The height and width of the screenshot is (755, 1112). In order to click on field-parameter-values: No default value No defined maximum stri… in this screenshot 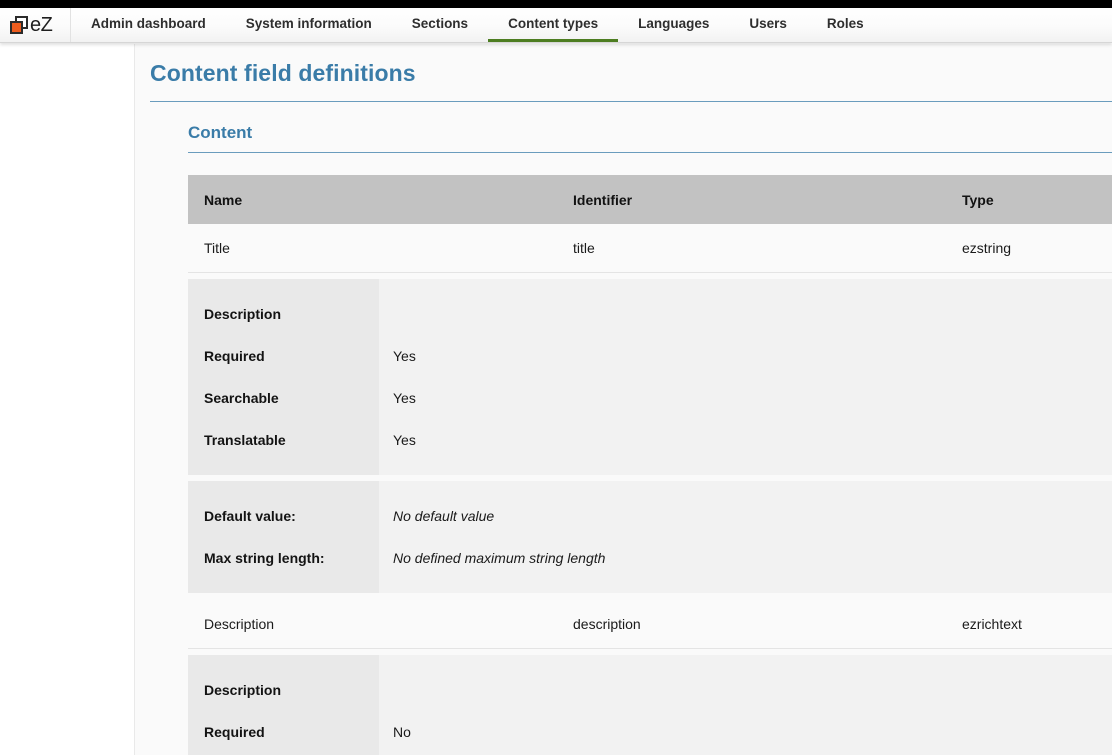, I will do `click(745, 537)`.